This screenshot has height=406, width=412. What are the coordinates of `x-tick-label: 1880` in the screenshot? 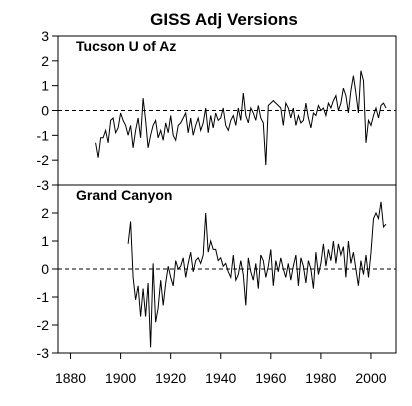 It's located at (70, 378).